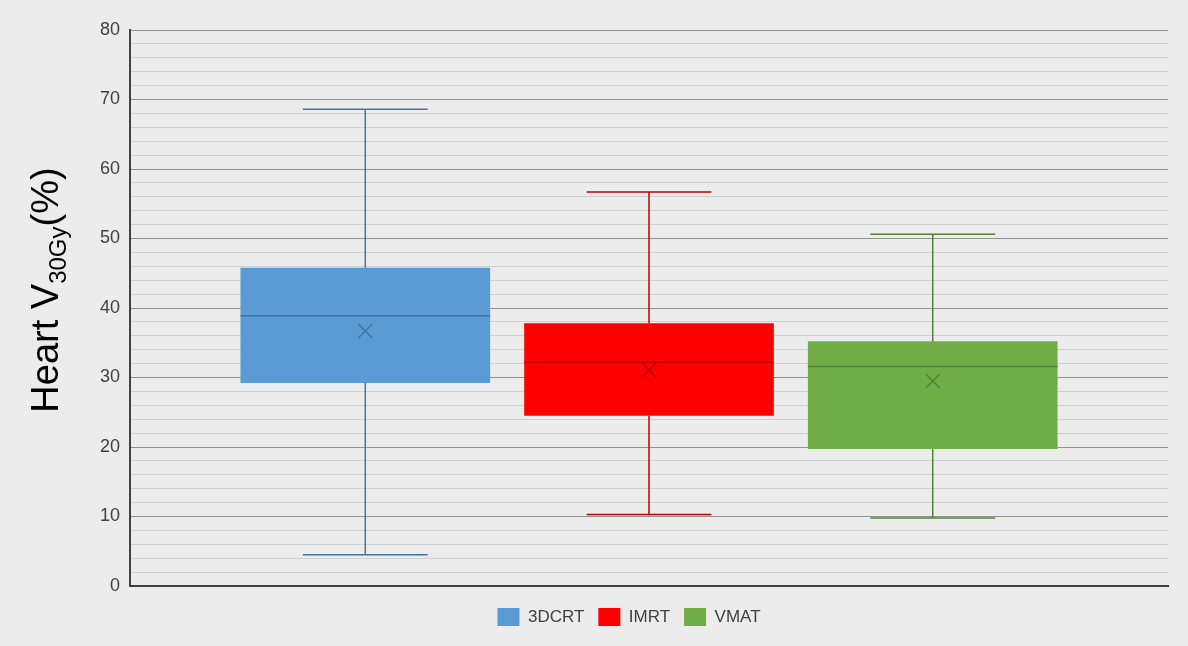 This screenshot has height=646, width=1188. Describe the element at coordinates (110, 167) in the screenshot. I see `y-tick-label: 60` at that location.